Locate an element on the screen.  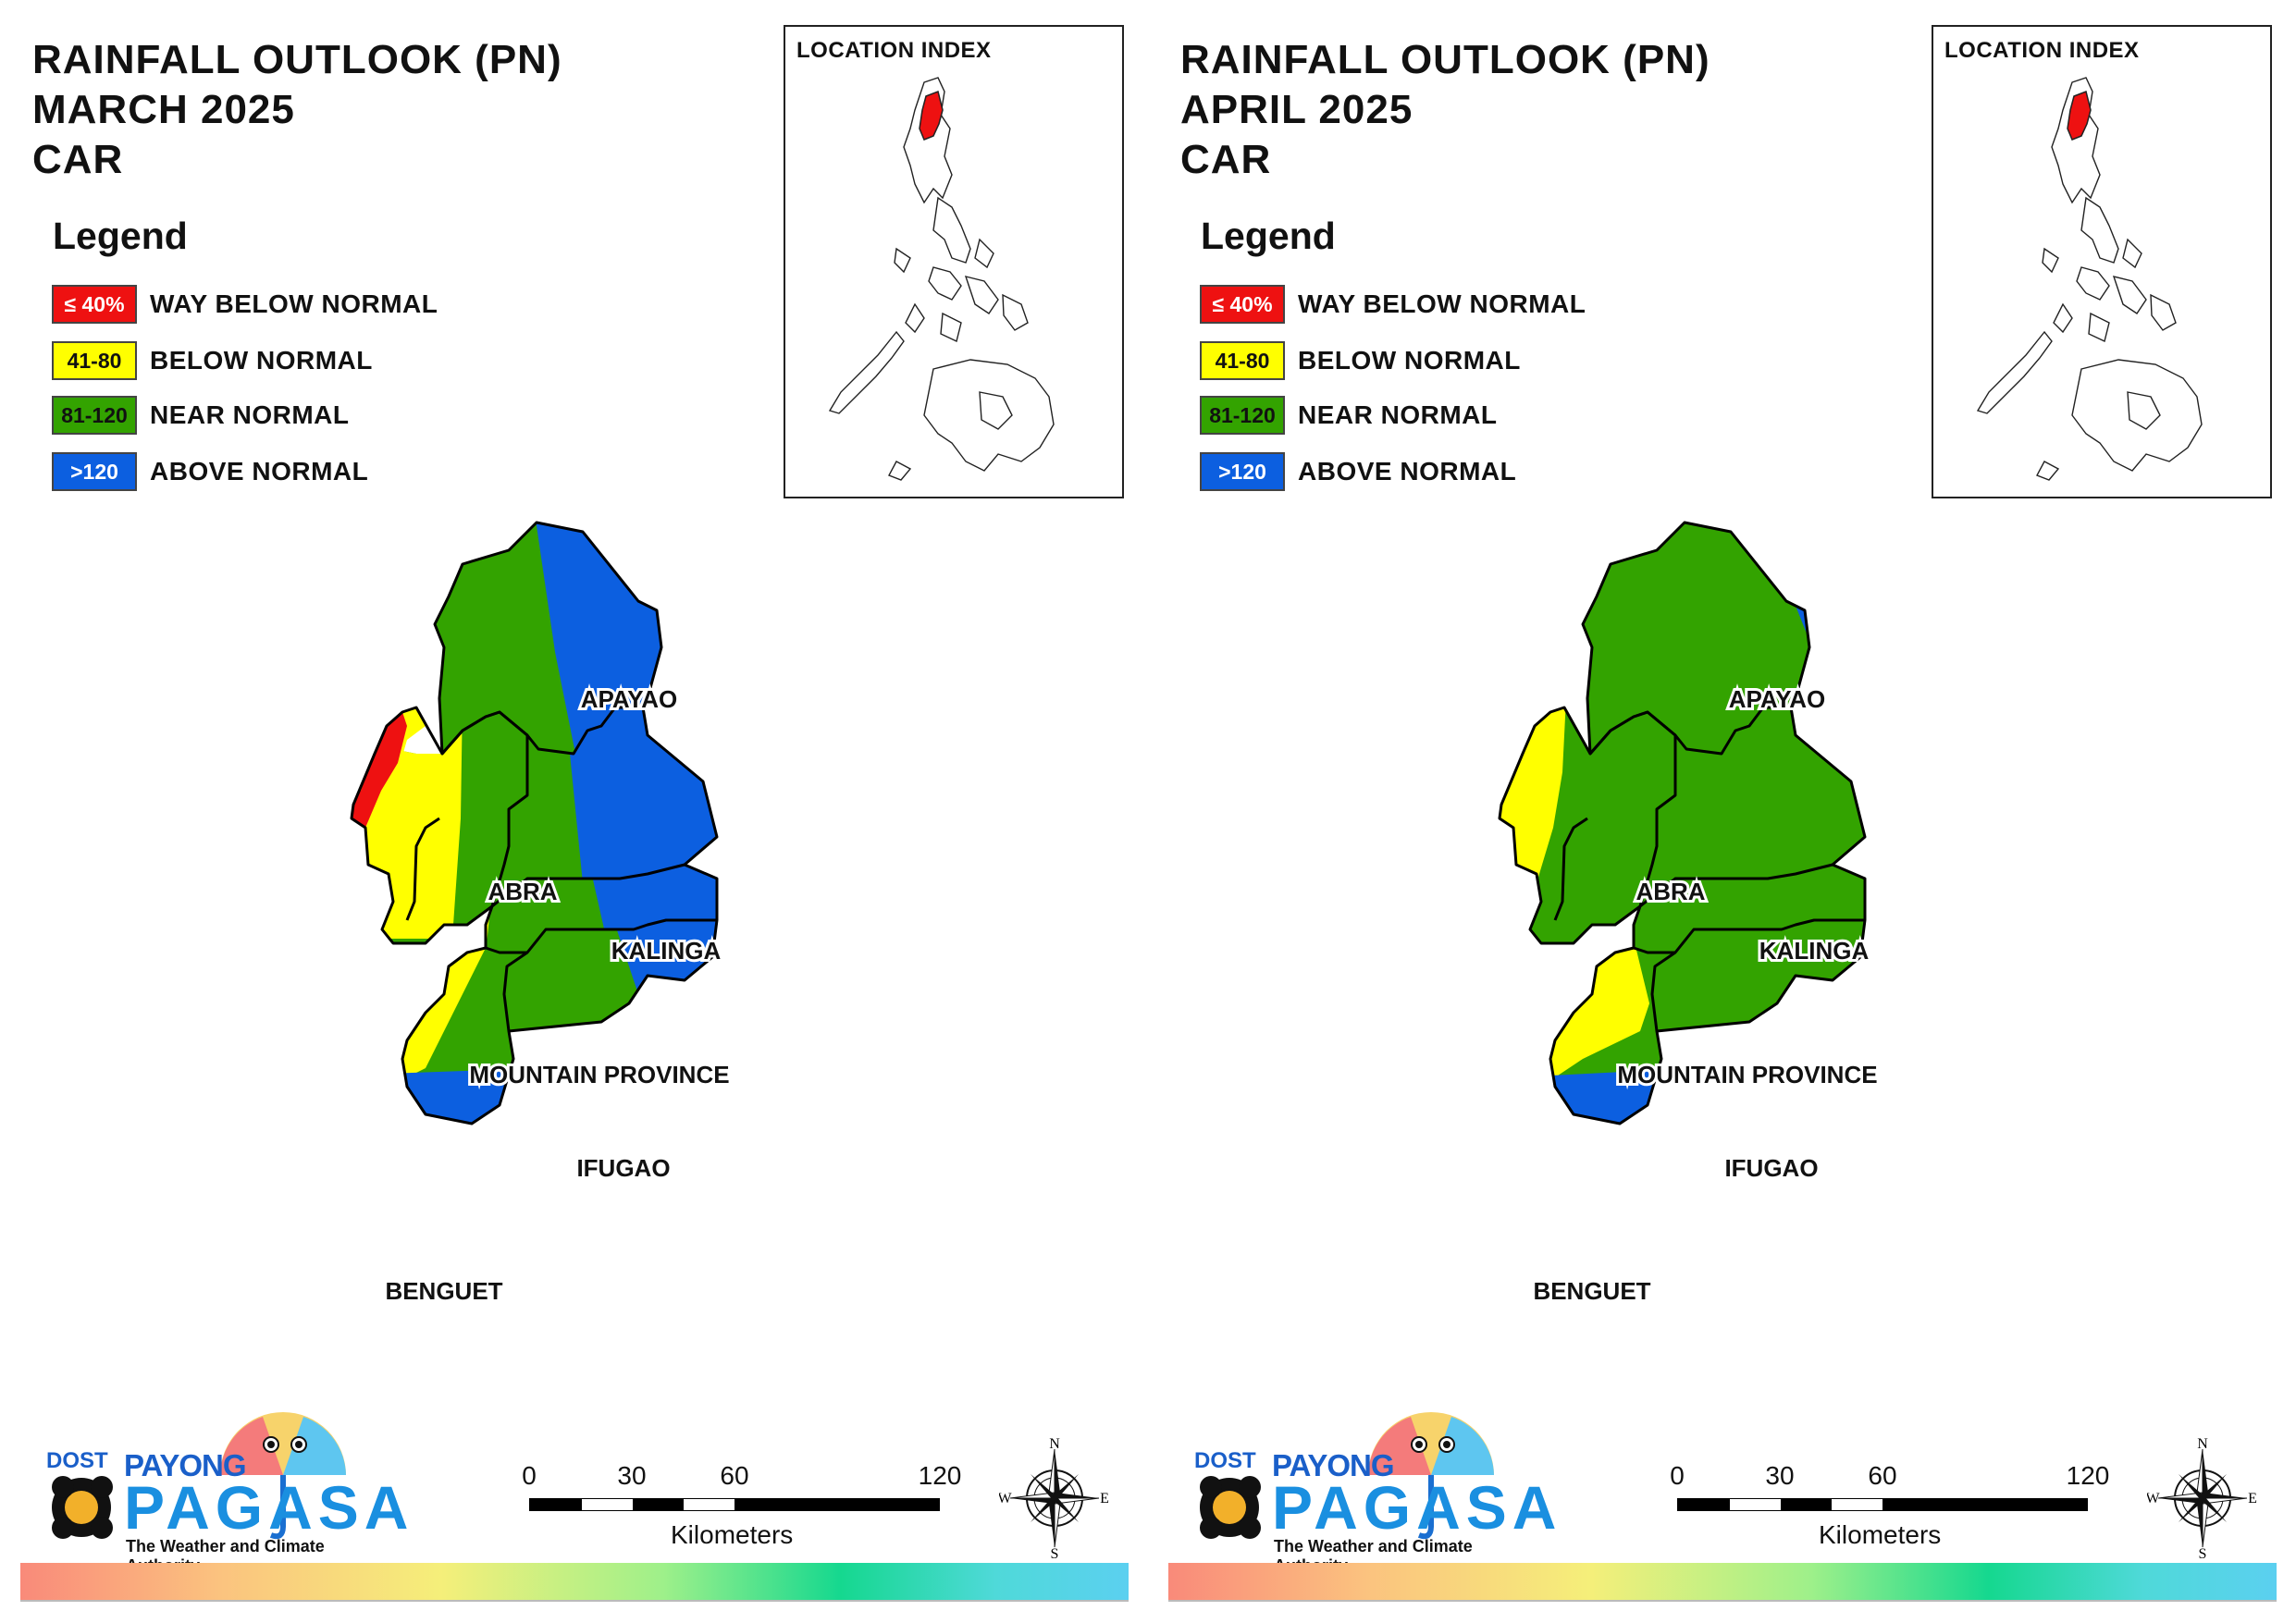
map-title: RAINFALL OUTLOOK (PN) MARCH 2025 CAR is located at coordinates (297, 110).